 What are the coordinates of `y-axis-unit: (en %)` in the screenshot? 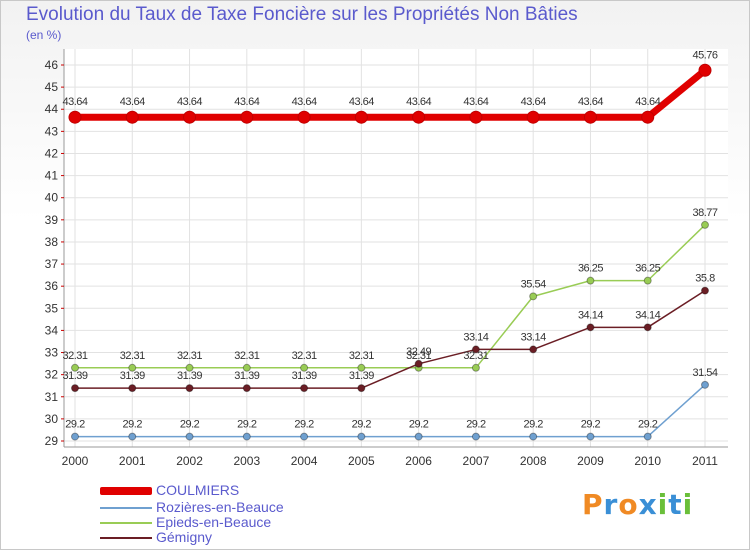 It's located at (44, 35).